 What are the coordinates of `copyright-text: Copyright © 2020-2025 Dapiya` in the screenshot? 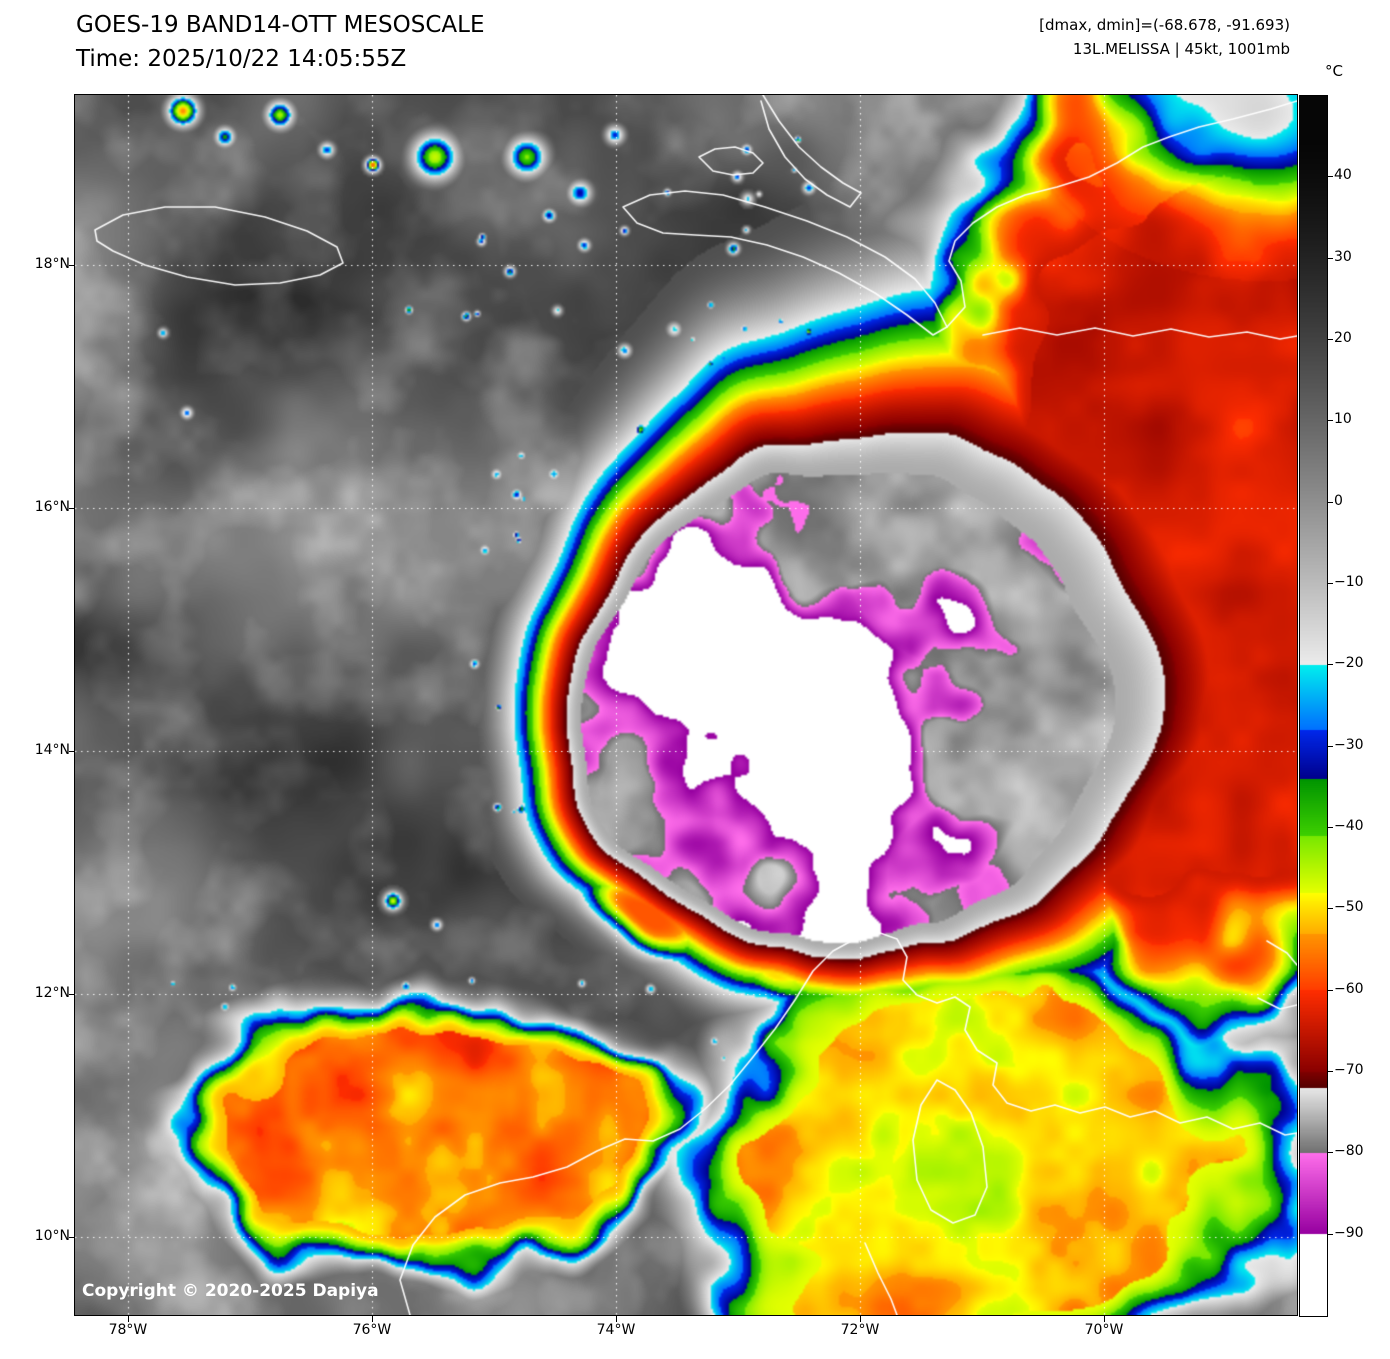 It's located at (230, 1291).